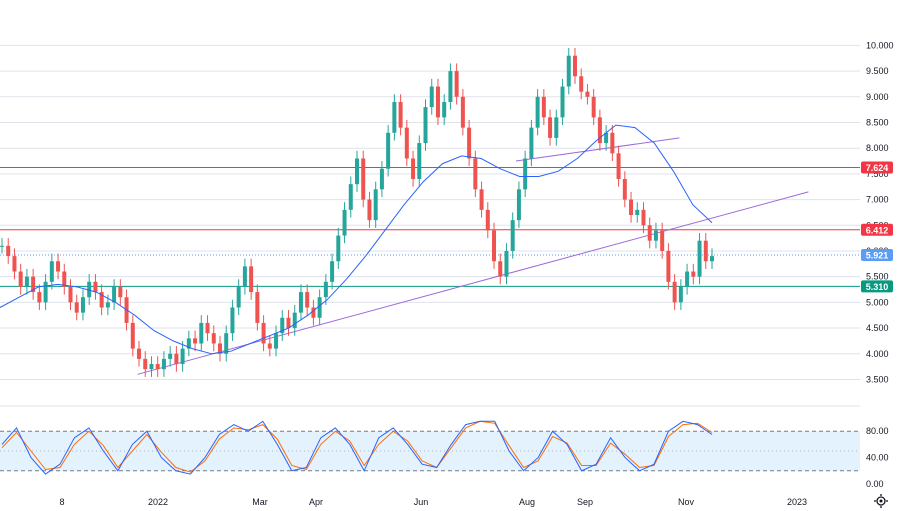 The height and width of the screenshot is (511, 900). What do you see at coordinates (877, 431) in the screenshot?
I see `stoch-tick-label: 80.00` at bounding box center [877, 431].